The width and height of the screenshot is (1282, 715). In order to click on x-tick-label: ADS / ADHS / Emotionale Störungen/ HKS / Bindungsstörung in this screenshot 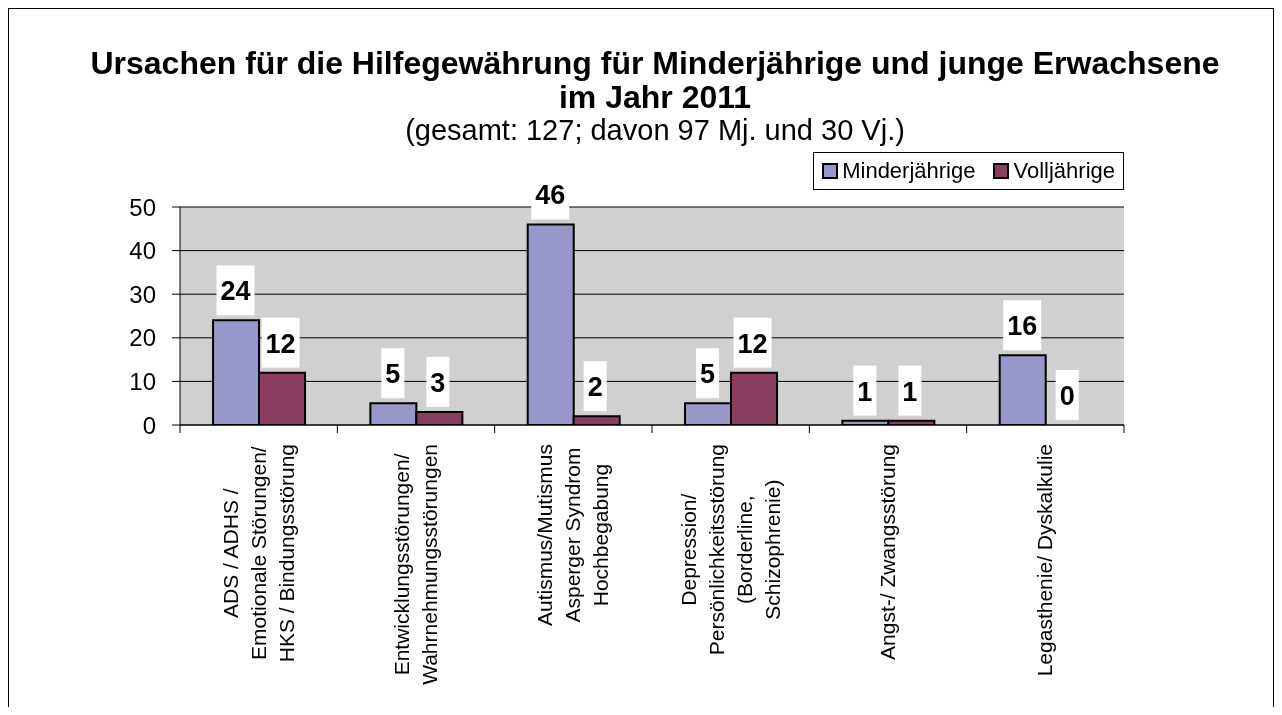, I will do `click(258, 553)`.